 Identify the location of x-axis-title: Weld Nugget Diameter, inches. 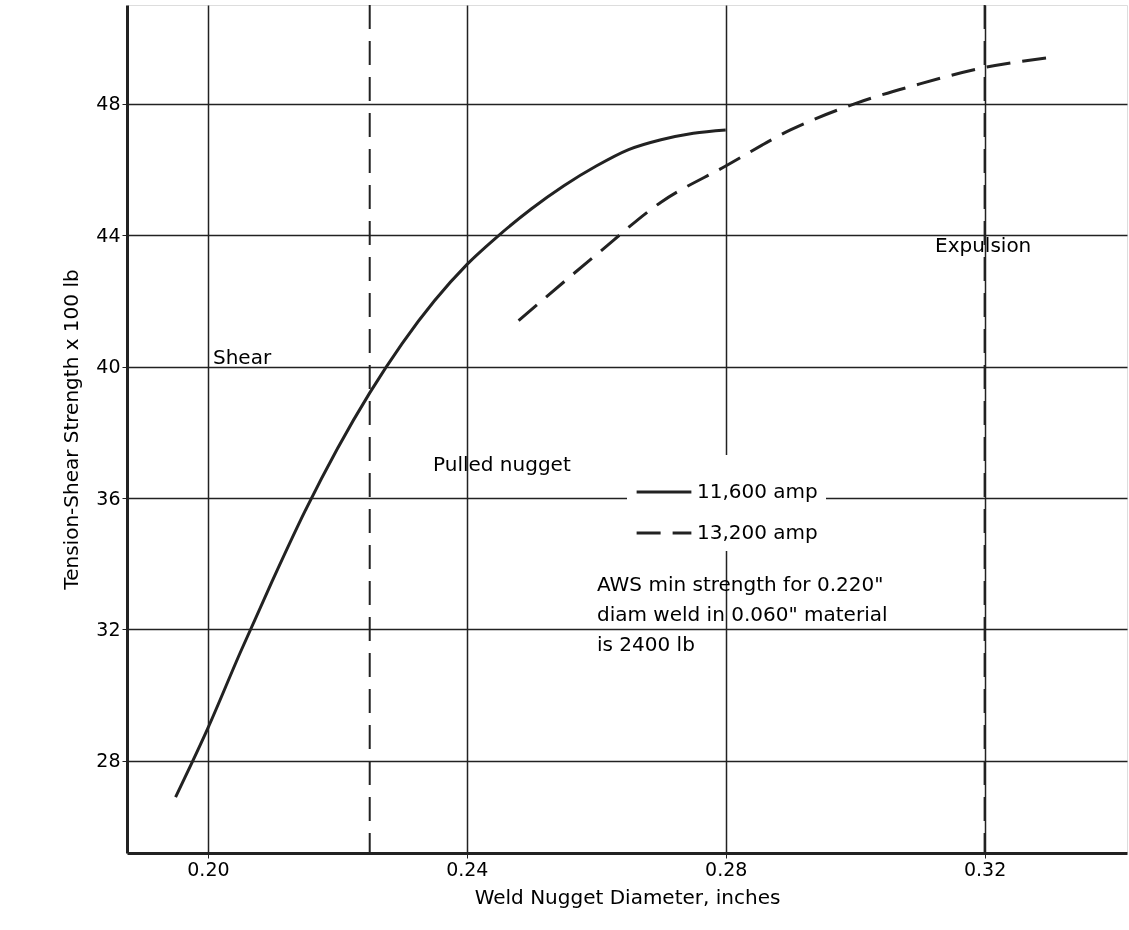
(627, 896).